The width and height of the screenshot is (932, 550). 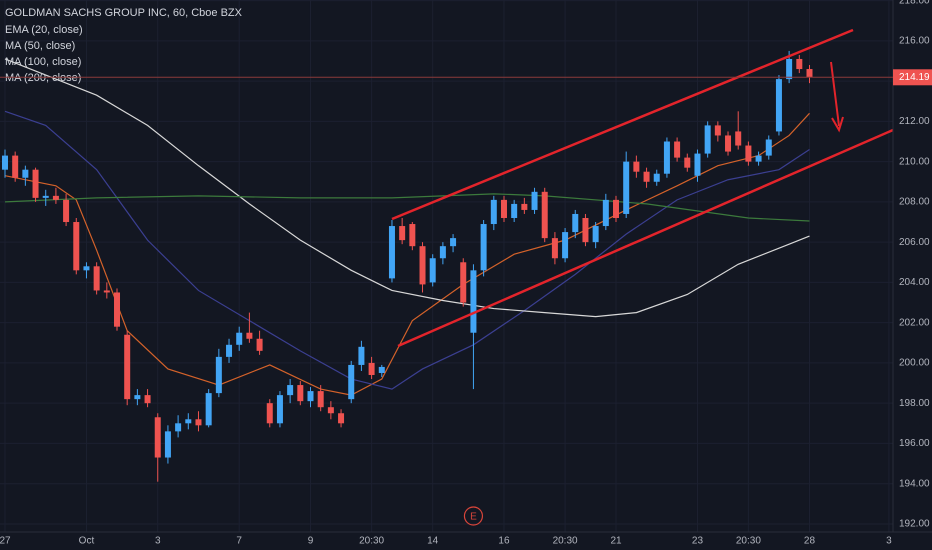 What do you see at coordinates (87, 541) in the screenshot?
I see `x-tick-label: Oct` at bounding box center [87, 541].